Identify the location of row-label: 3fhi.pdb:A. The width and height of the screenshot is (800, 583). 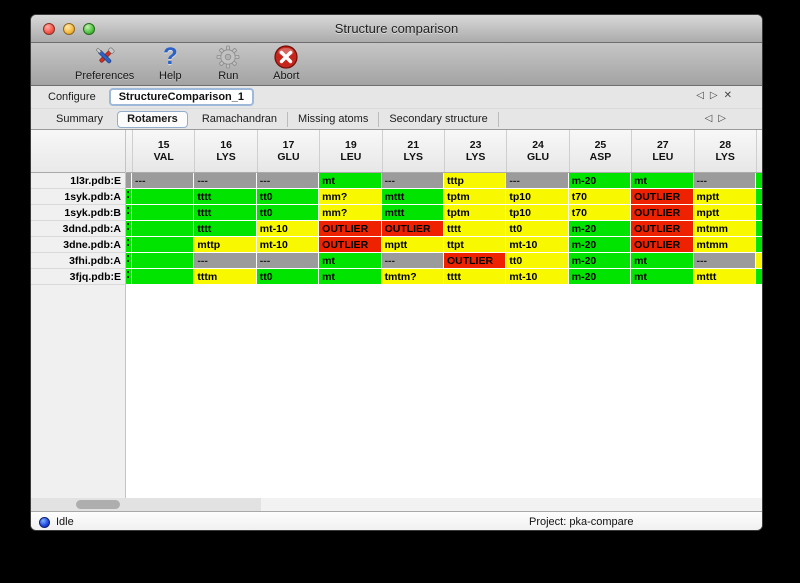
(78, 261).